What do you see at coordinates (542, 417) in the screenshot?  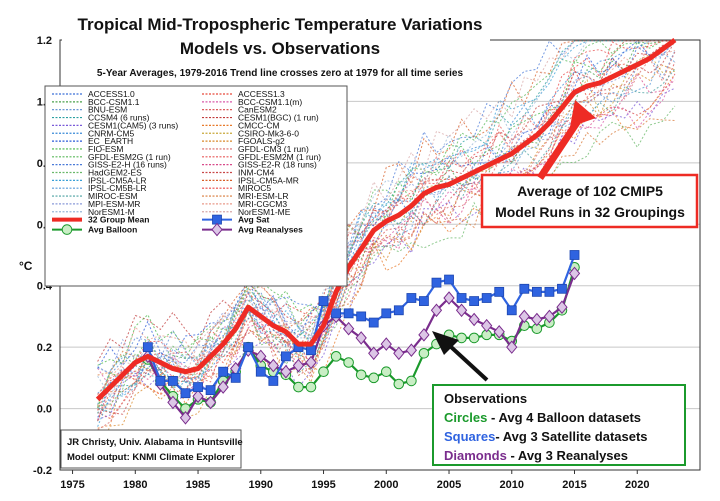 I see `observations-line-circles: Circles - Avg 4 Balloon datasets` at bounding box center [542, 417].